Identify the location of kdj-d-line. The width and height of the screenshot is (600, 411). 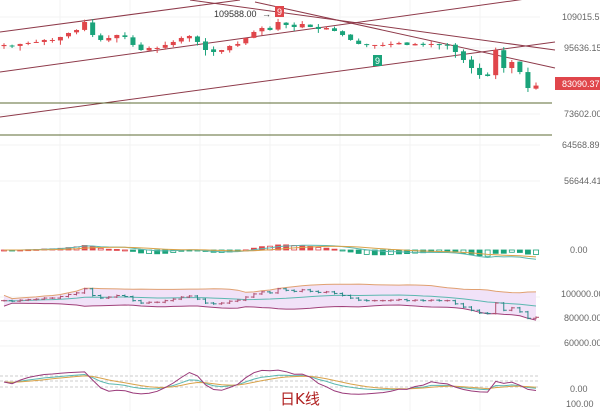
(270, 382).